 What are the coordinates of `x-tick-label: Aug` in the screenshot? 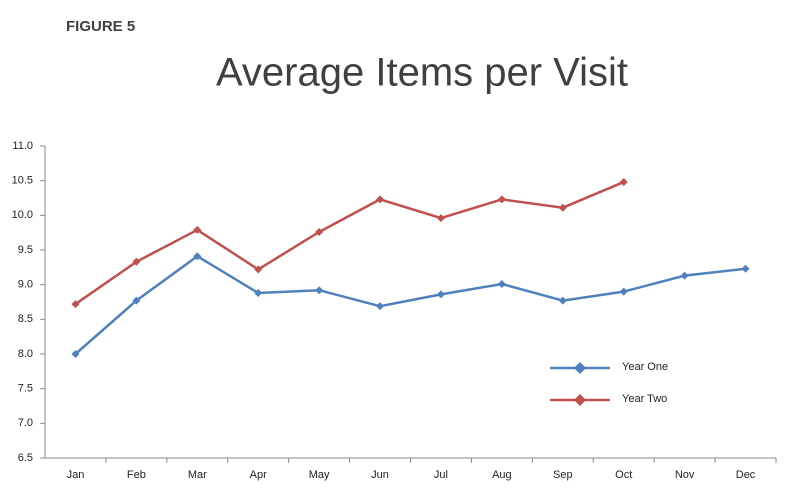 It's located at (502, 475).